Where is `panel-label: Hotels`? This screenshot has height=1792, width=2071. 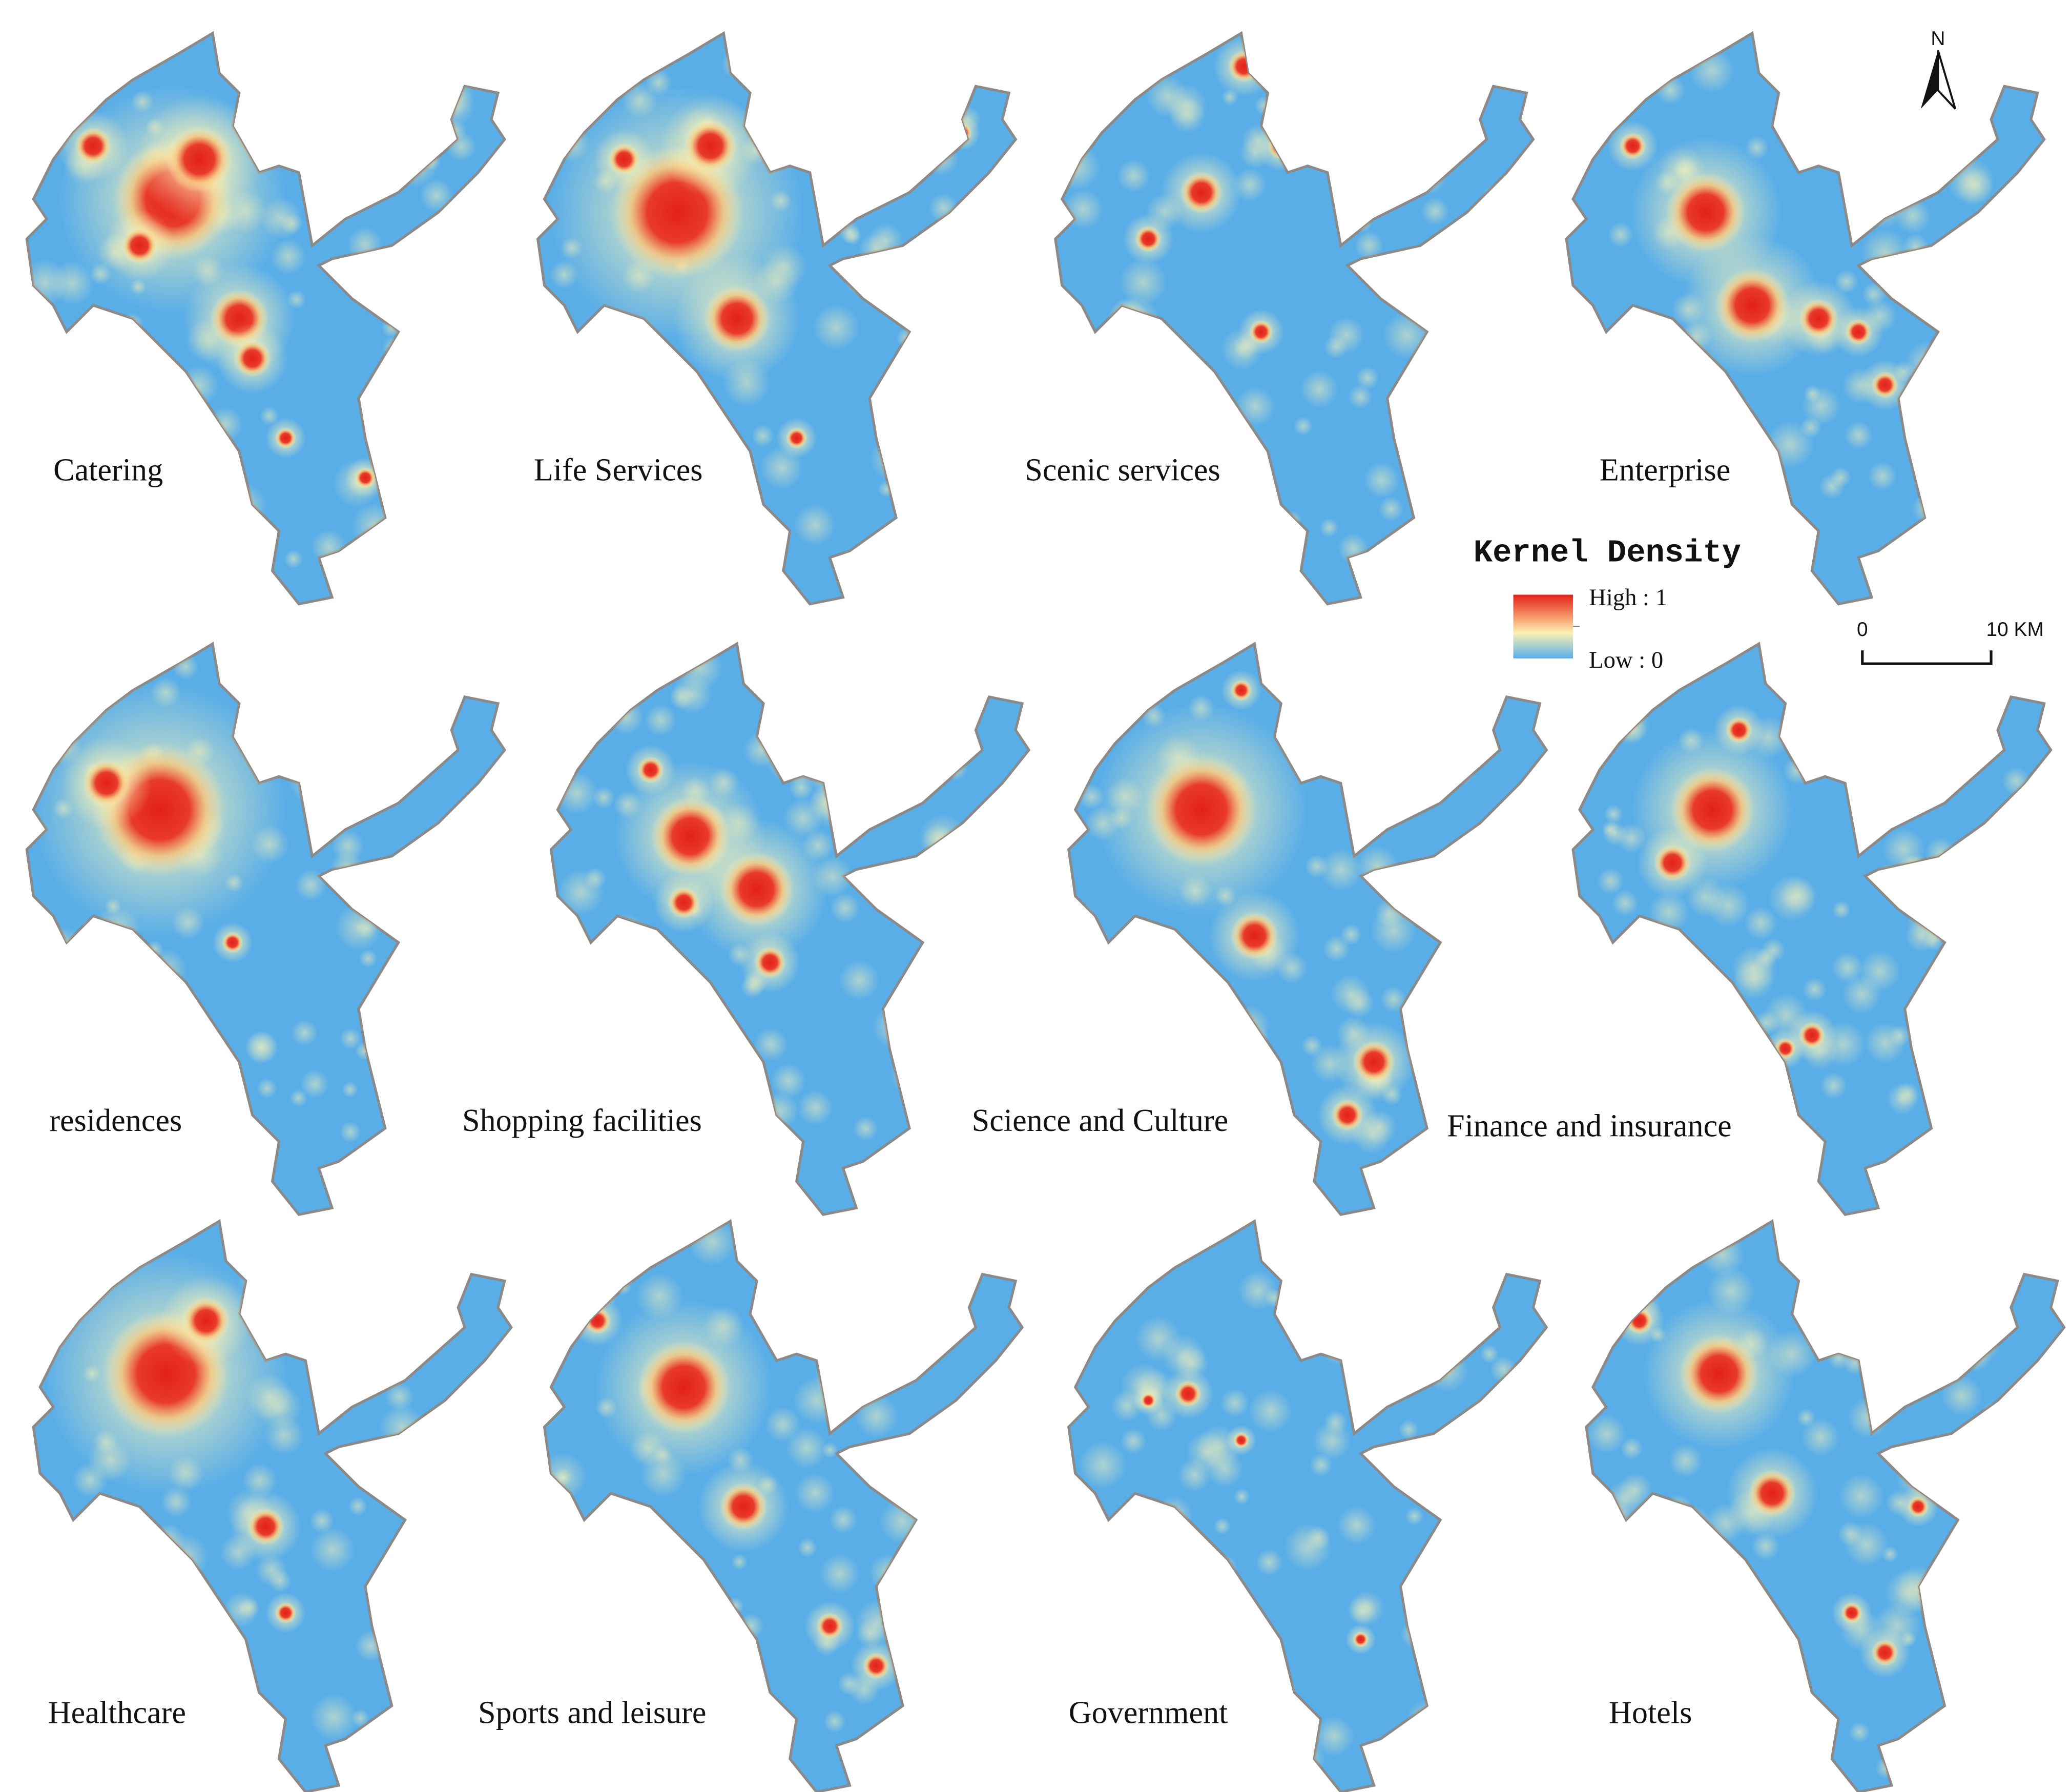
panel-label: Hotels is located at coordinates (1651, 1712).